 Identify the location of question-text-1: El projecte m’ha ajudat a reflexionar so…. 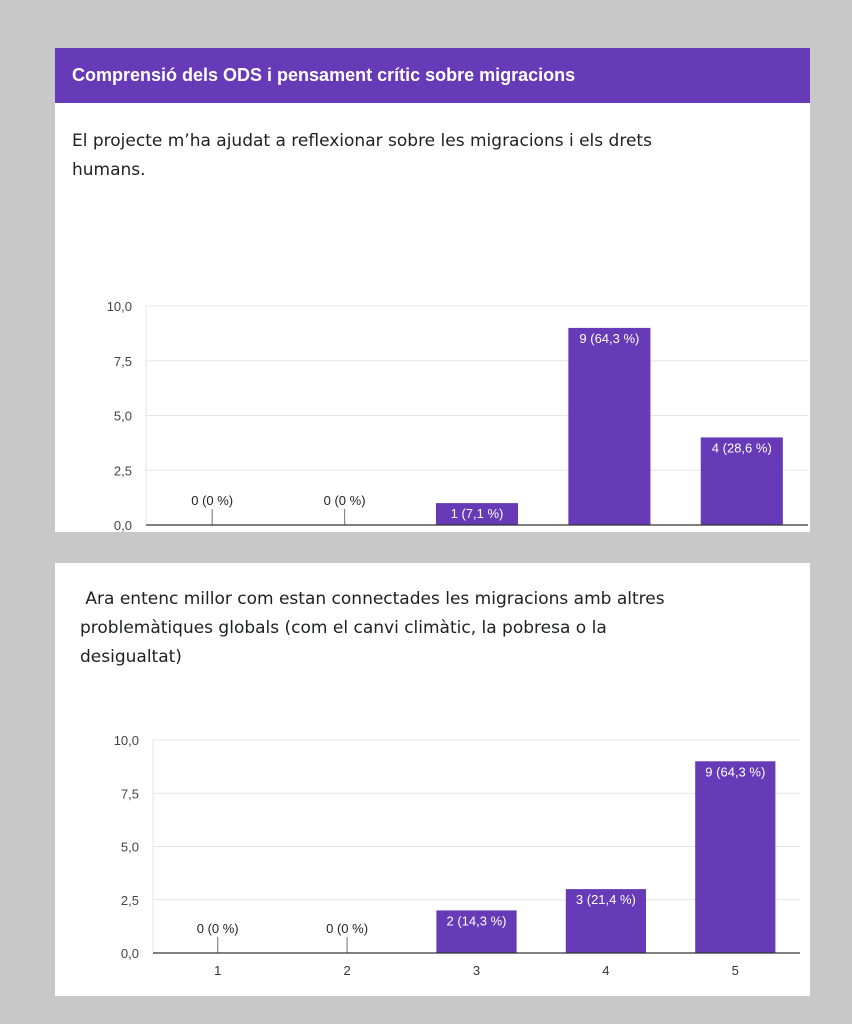
(362, 155).